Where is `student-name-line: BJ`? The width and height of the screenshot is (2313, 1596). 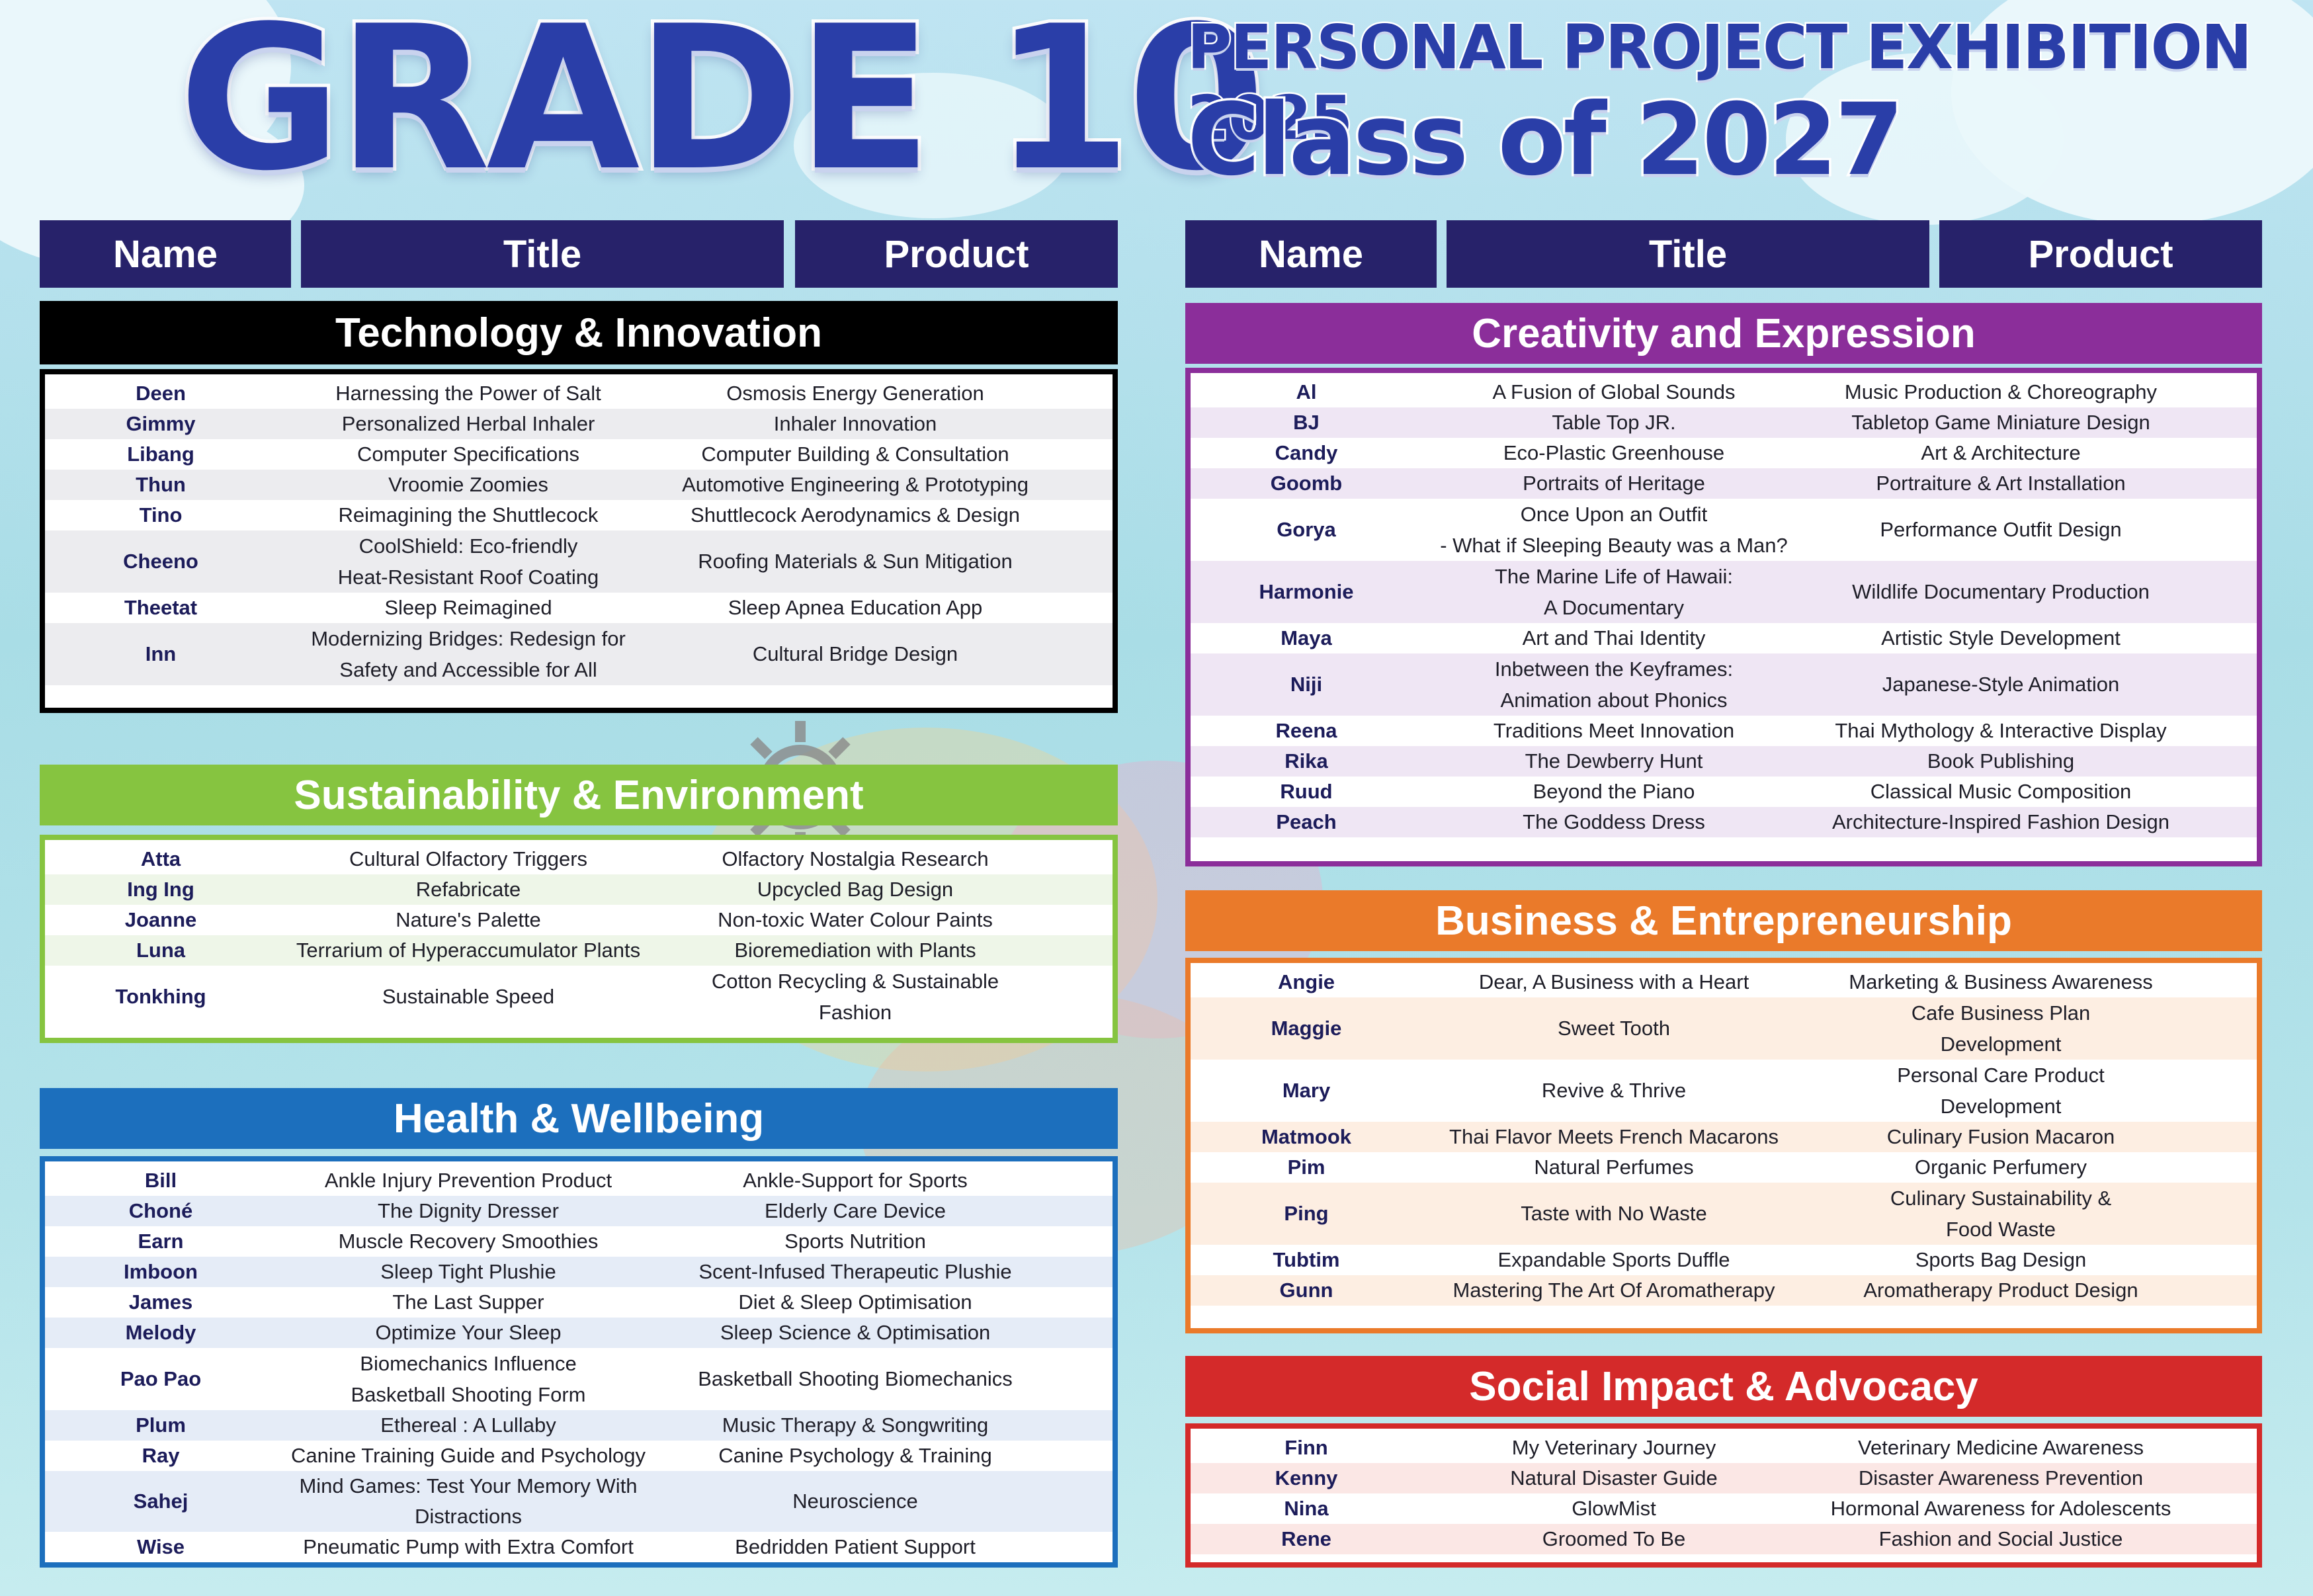
student-name-line: BJ is located at coordinates (1306, 423).